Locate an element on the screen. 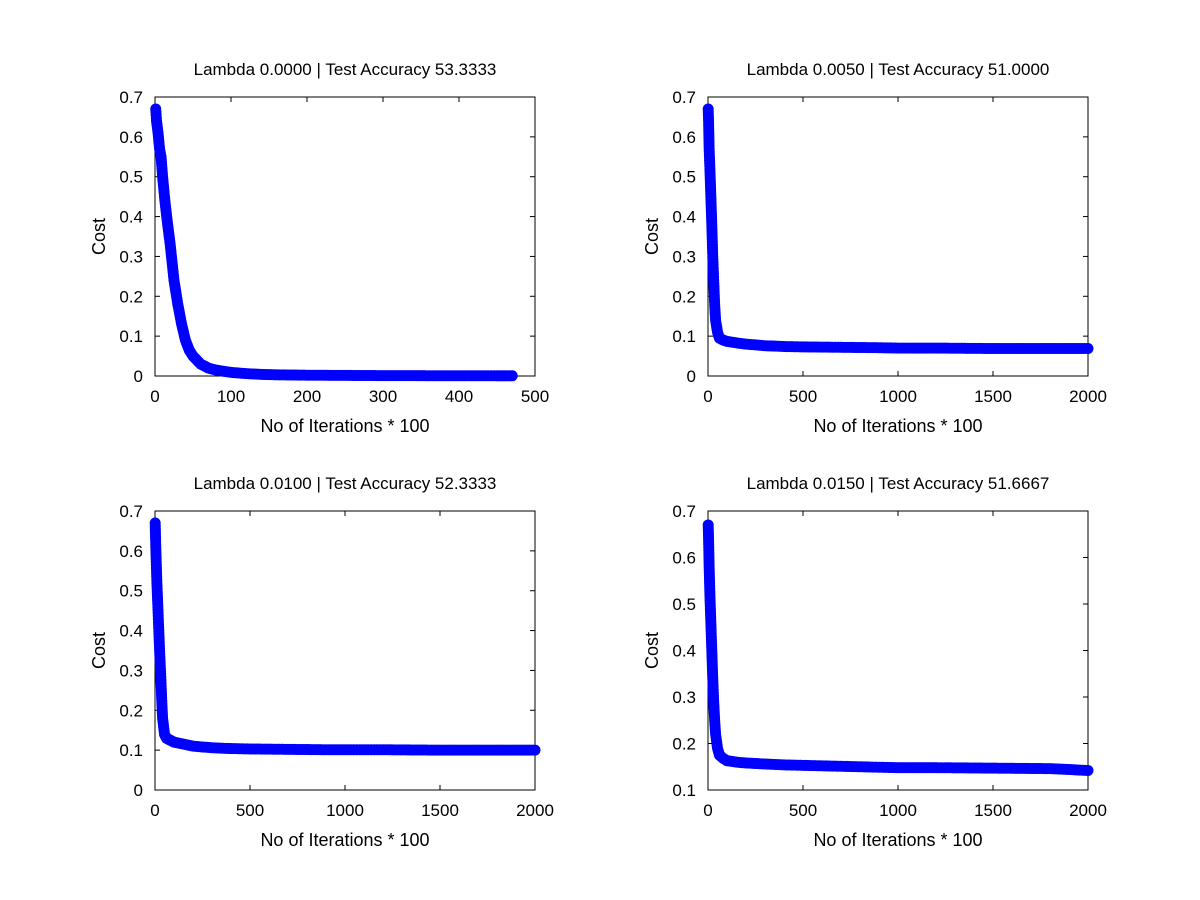  x-tick-label: 300 is located at coordinates (383, 396).